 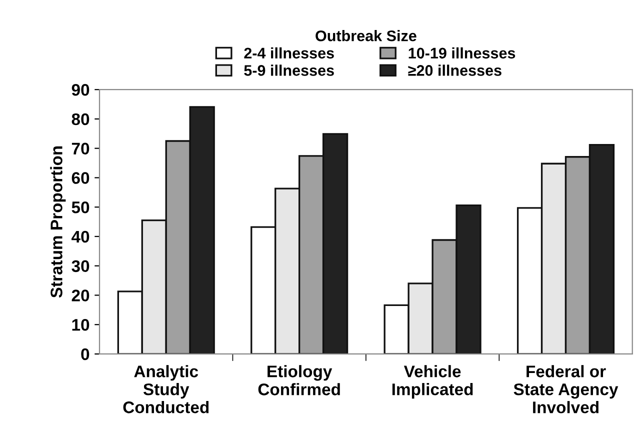 I want to click on x-tick-label: Vehicle Implicated, so click(x=432, y=382).